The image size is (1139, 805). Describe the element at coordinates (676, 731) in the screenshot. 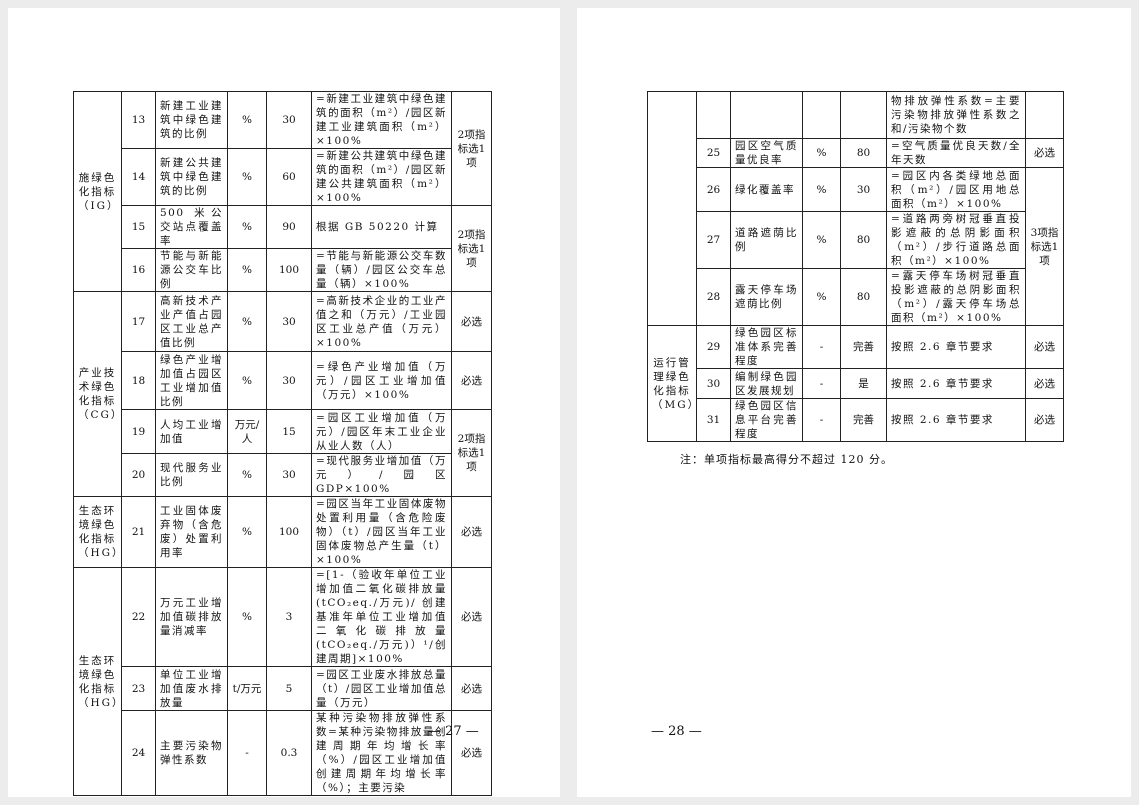

I see `page-number: — 28 —` at that location.